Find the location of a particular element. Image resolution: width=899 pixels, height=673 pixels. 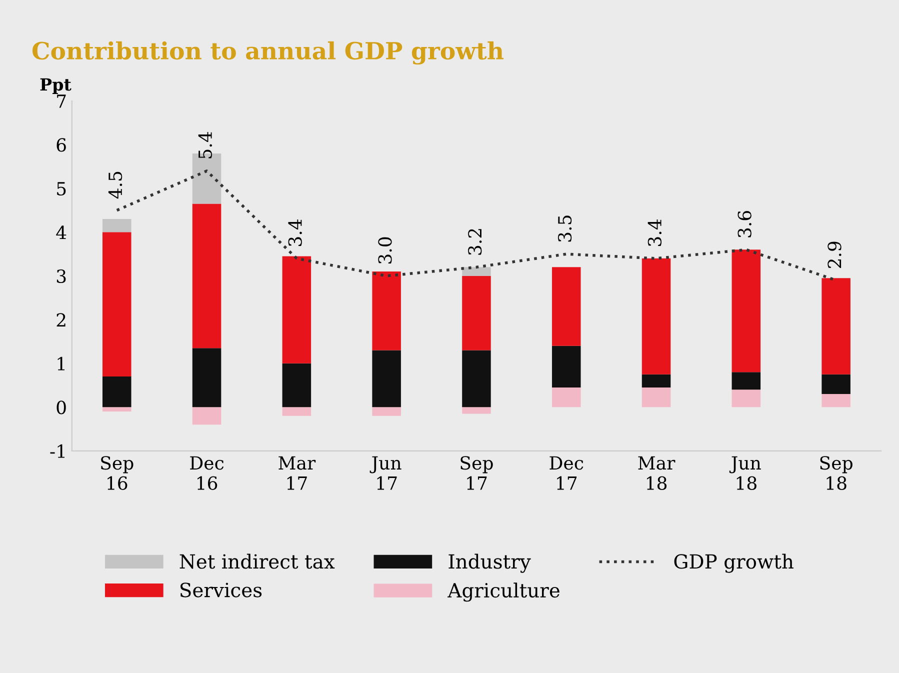

data-label: 3.0 is located at coordinates (385, 250).